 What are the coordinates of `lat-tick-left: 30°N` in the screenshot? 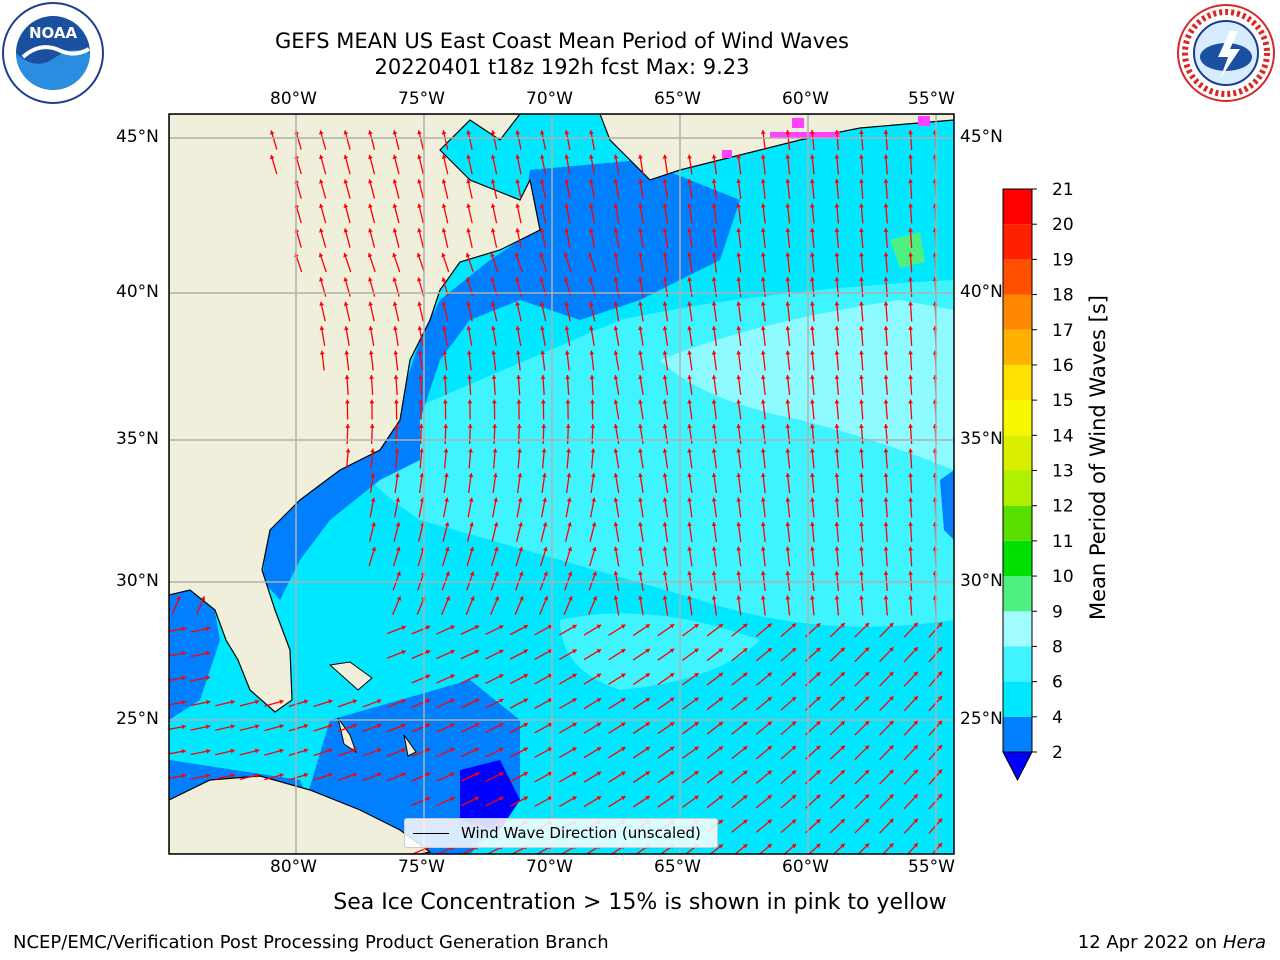 It's located at (137, 581).